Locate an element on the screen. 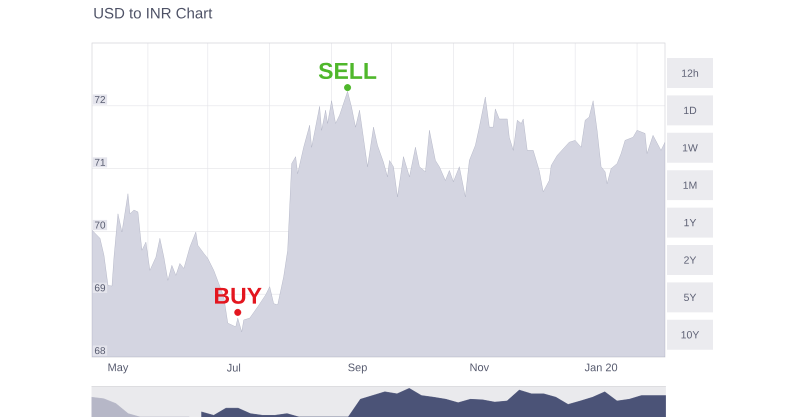 Image resolution: width=796 pixels, height=417 pixels. x-tick-label: Jul is located at coordinates (233, 368).